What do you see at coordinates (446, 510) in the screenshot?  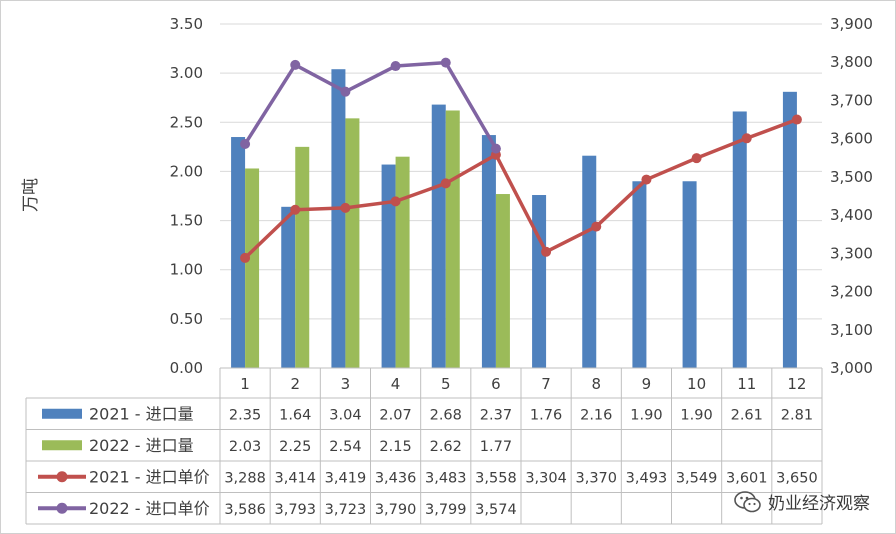 I see `table-cell: 3,799` at bounding box center [446, 510].